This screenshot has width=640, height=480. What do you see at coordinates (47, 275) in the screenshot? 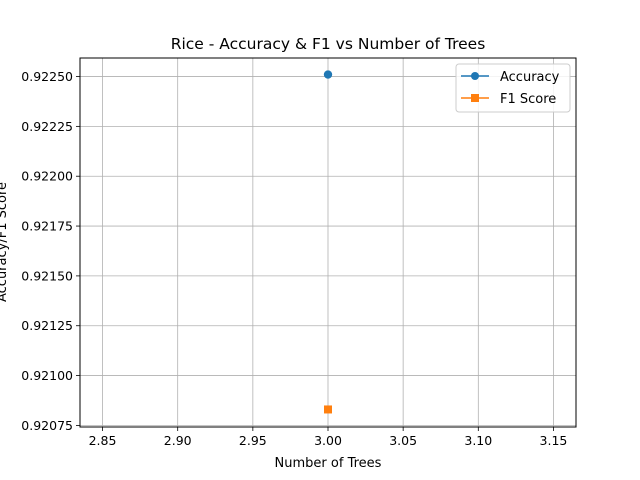
I see `y-tick-label: 0.92150` at bounding box center [47, 275].